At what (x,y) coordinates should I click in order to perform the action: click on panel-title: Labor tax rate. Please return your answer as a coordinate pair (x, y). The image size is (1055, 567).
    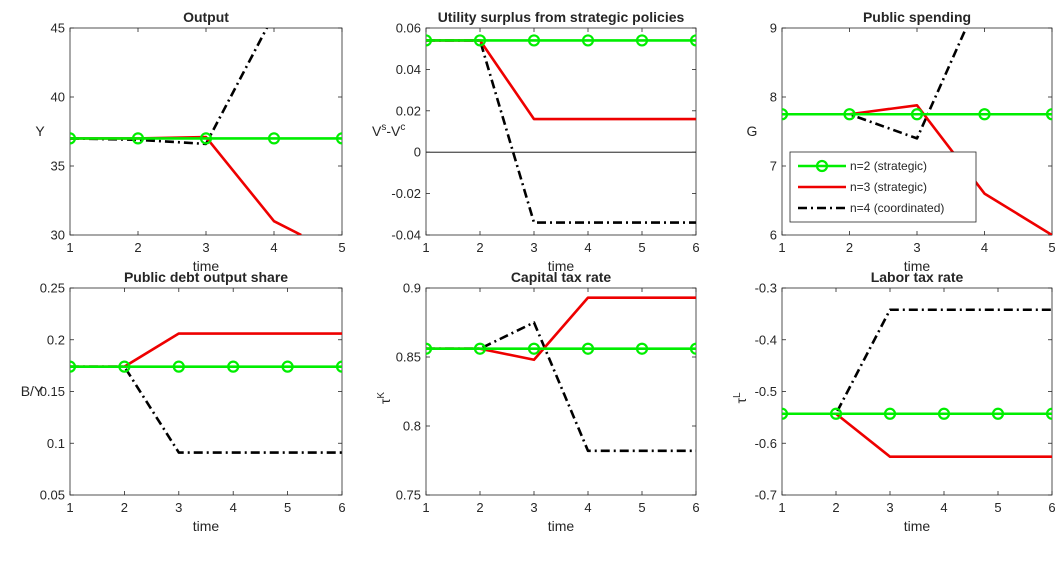
    Looking at the image, I should click on (917, 277).